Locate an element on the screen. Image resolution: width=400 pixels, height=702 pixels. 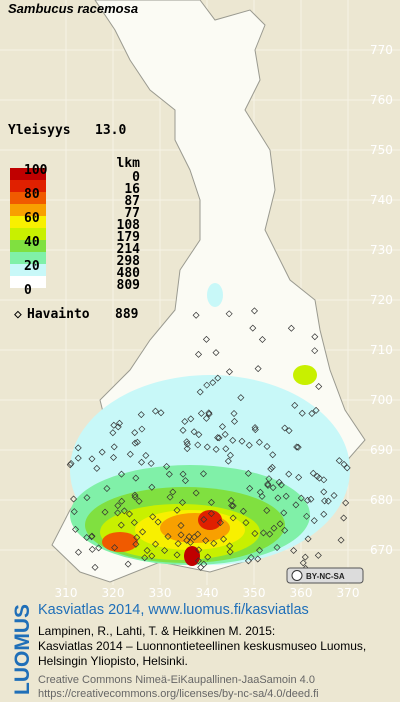
x-grid-label: 310 is located at coordinates (66, 593).